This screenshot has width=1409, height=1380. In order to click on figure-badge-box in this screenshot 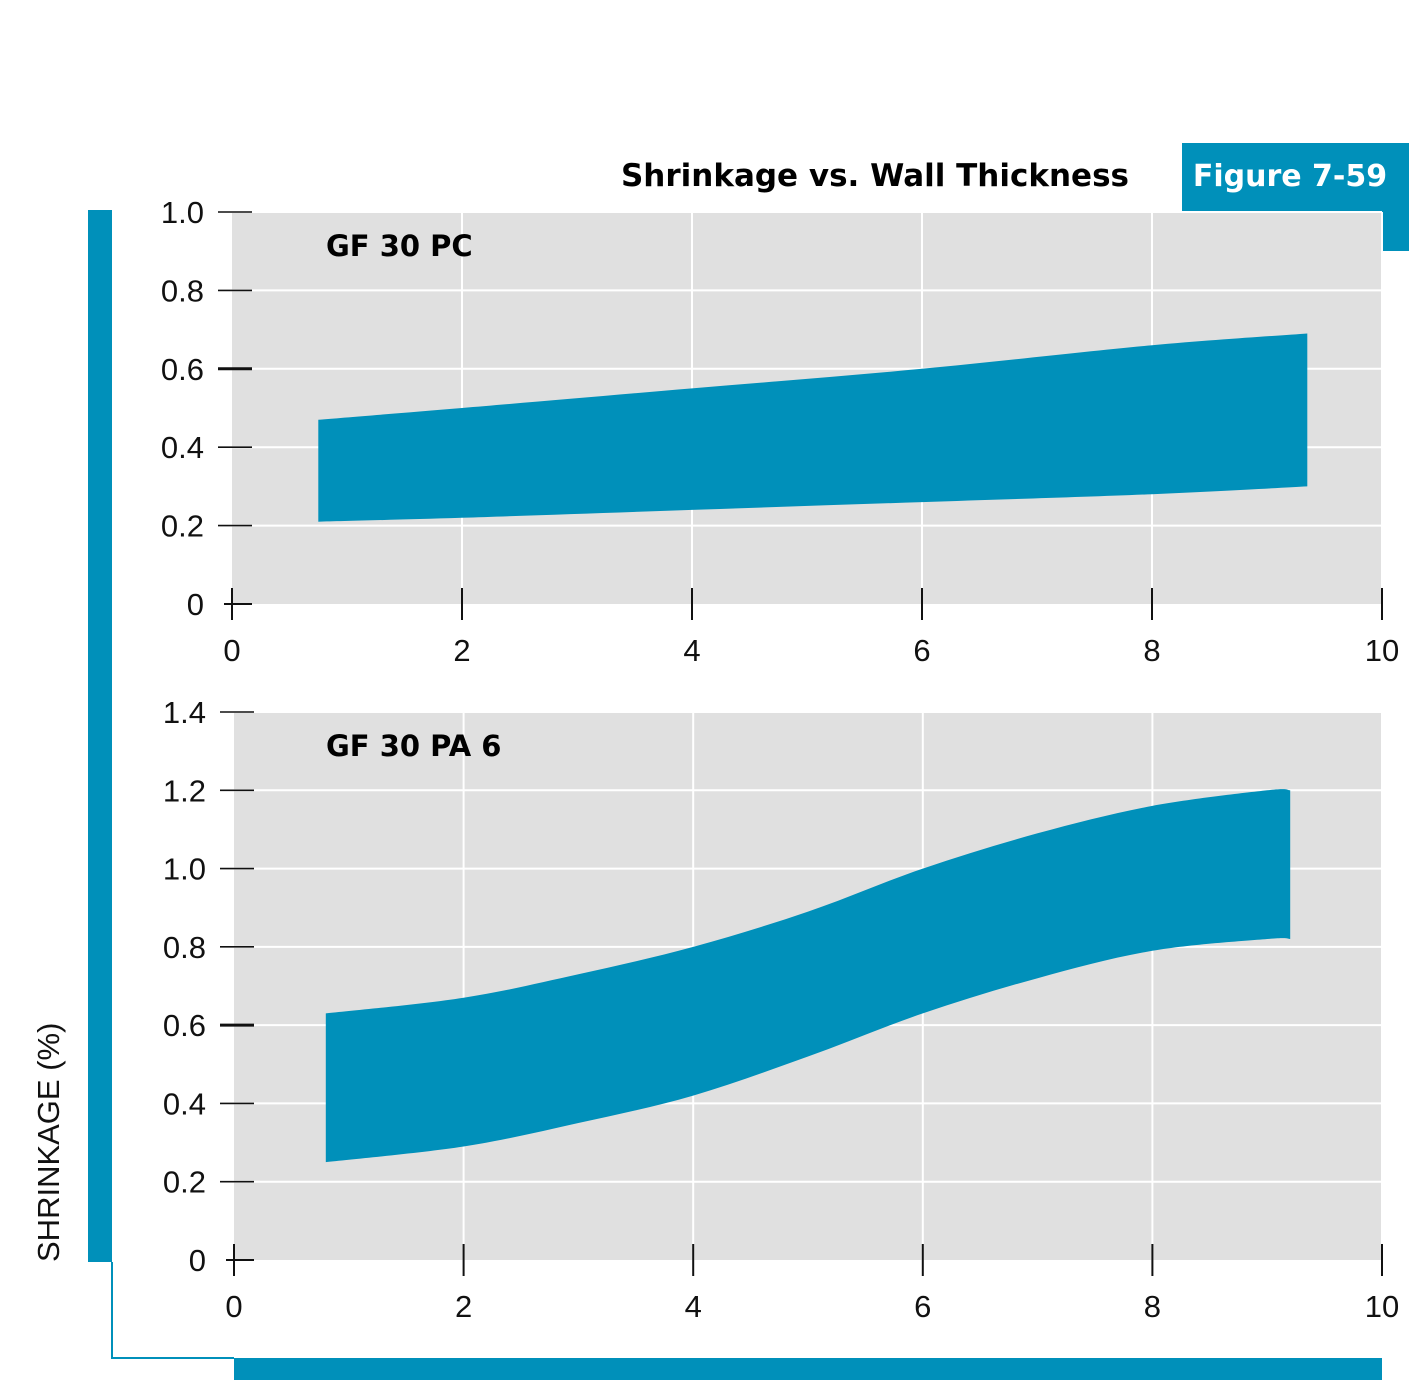, I will do `click(1295, 177)`.